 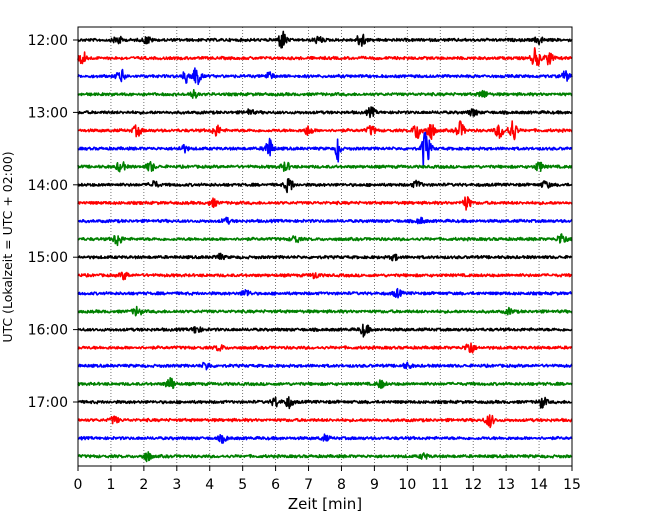 I want to click on x-tick-label: 13, so click(x=506, y=485).